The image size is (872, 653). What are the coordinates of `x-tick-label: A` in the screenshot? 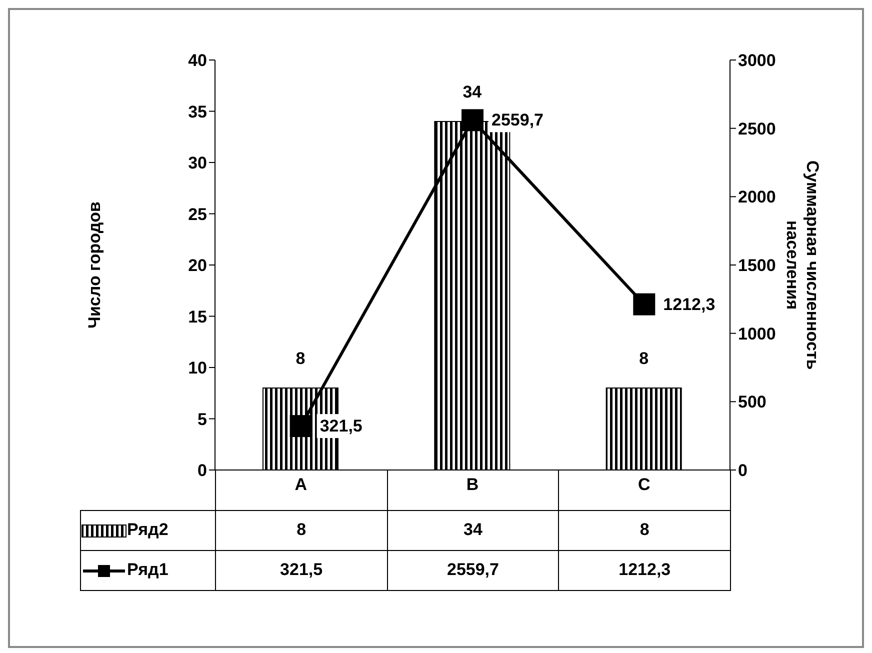 It's located at (300, 484).